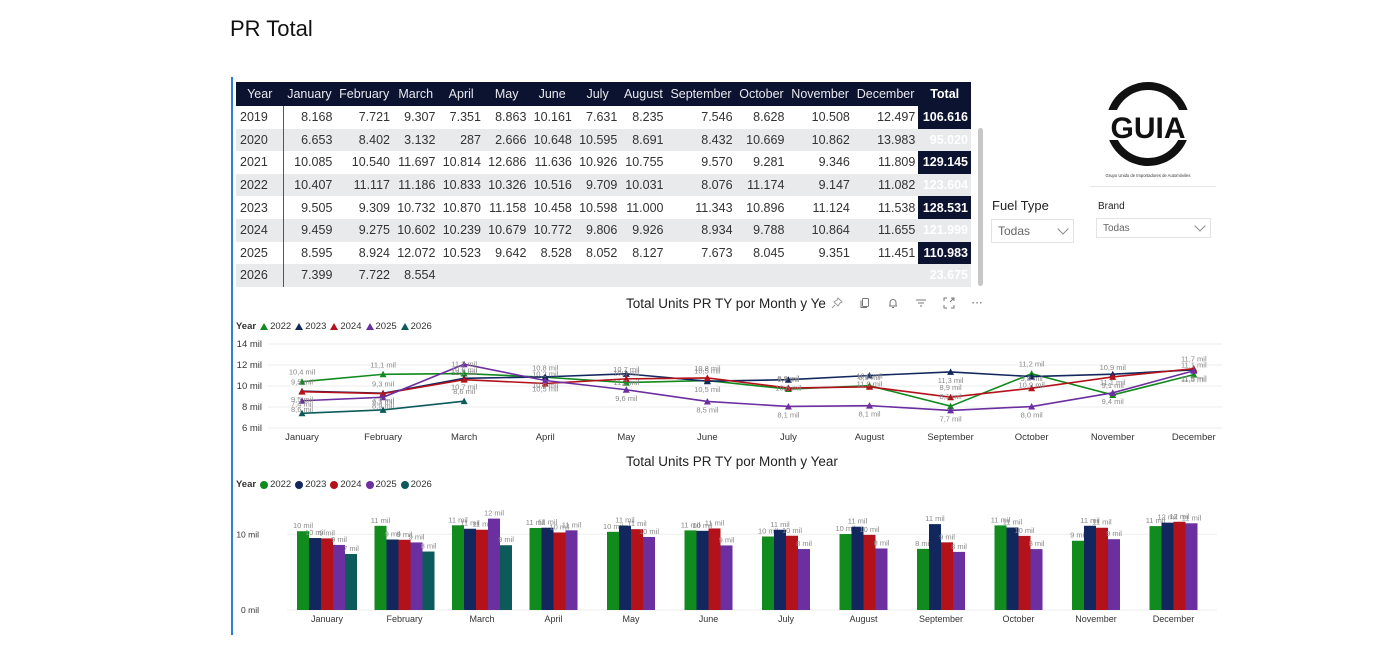 The width and height of the screenshot is (1400, 656). What do you see at coordinates (309, 94) in the screenshot?
I see `column-header-month: January` at bounding box center [309, 94].